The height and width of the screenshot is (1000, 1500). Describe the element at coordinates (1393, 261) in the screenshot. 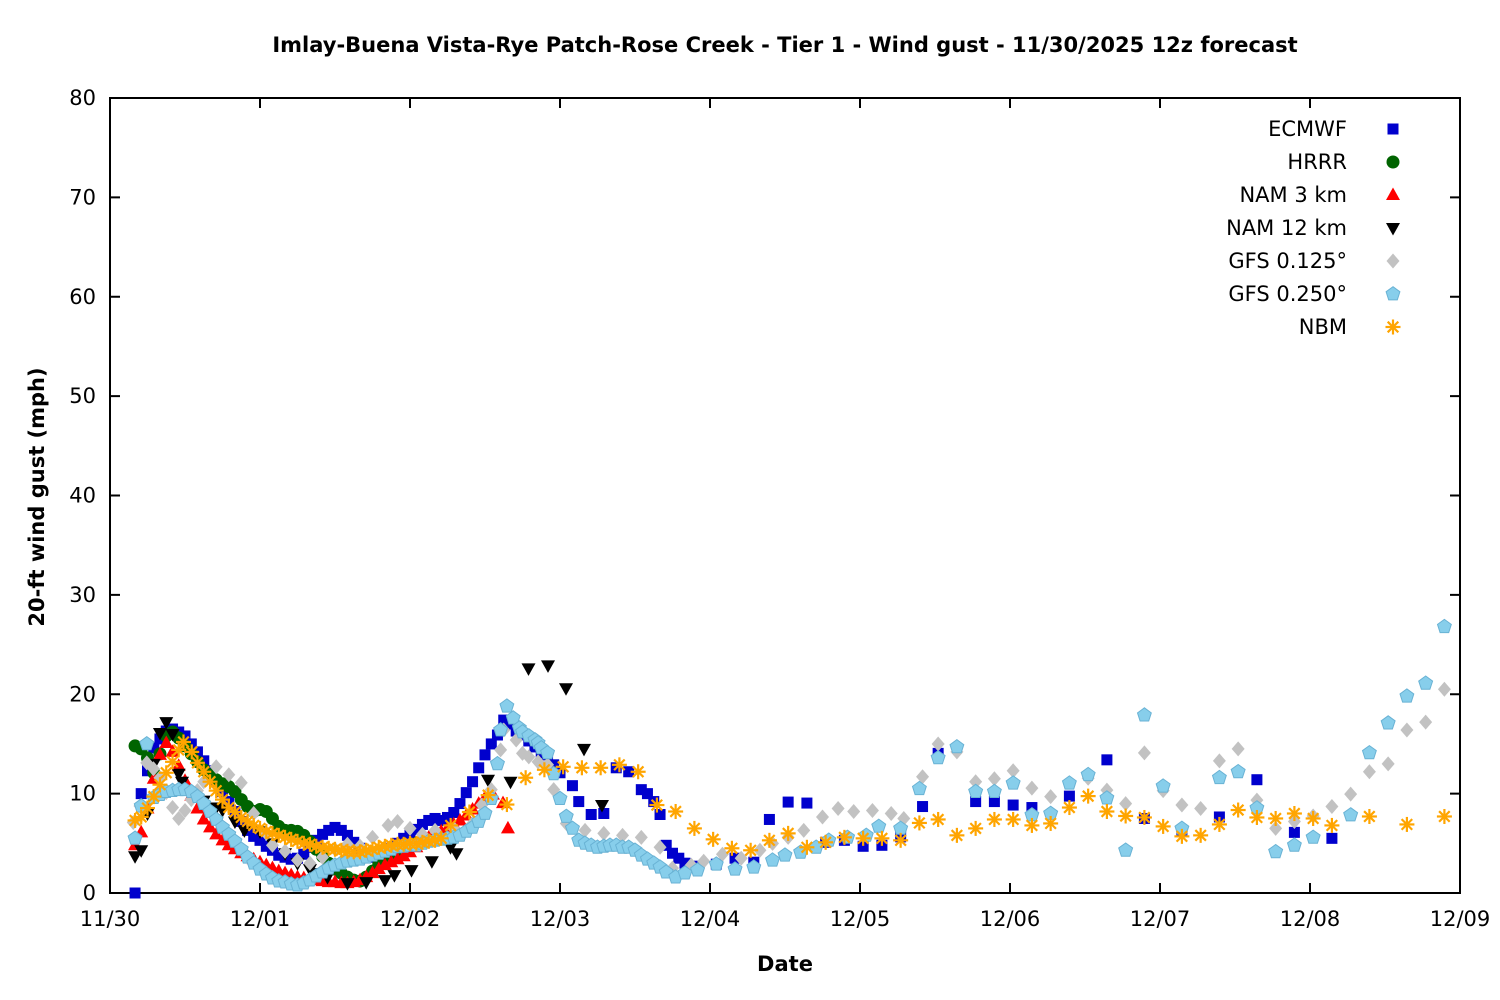

I see `gfs125-marker-icon` at that location.